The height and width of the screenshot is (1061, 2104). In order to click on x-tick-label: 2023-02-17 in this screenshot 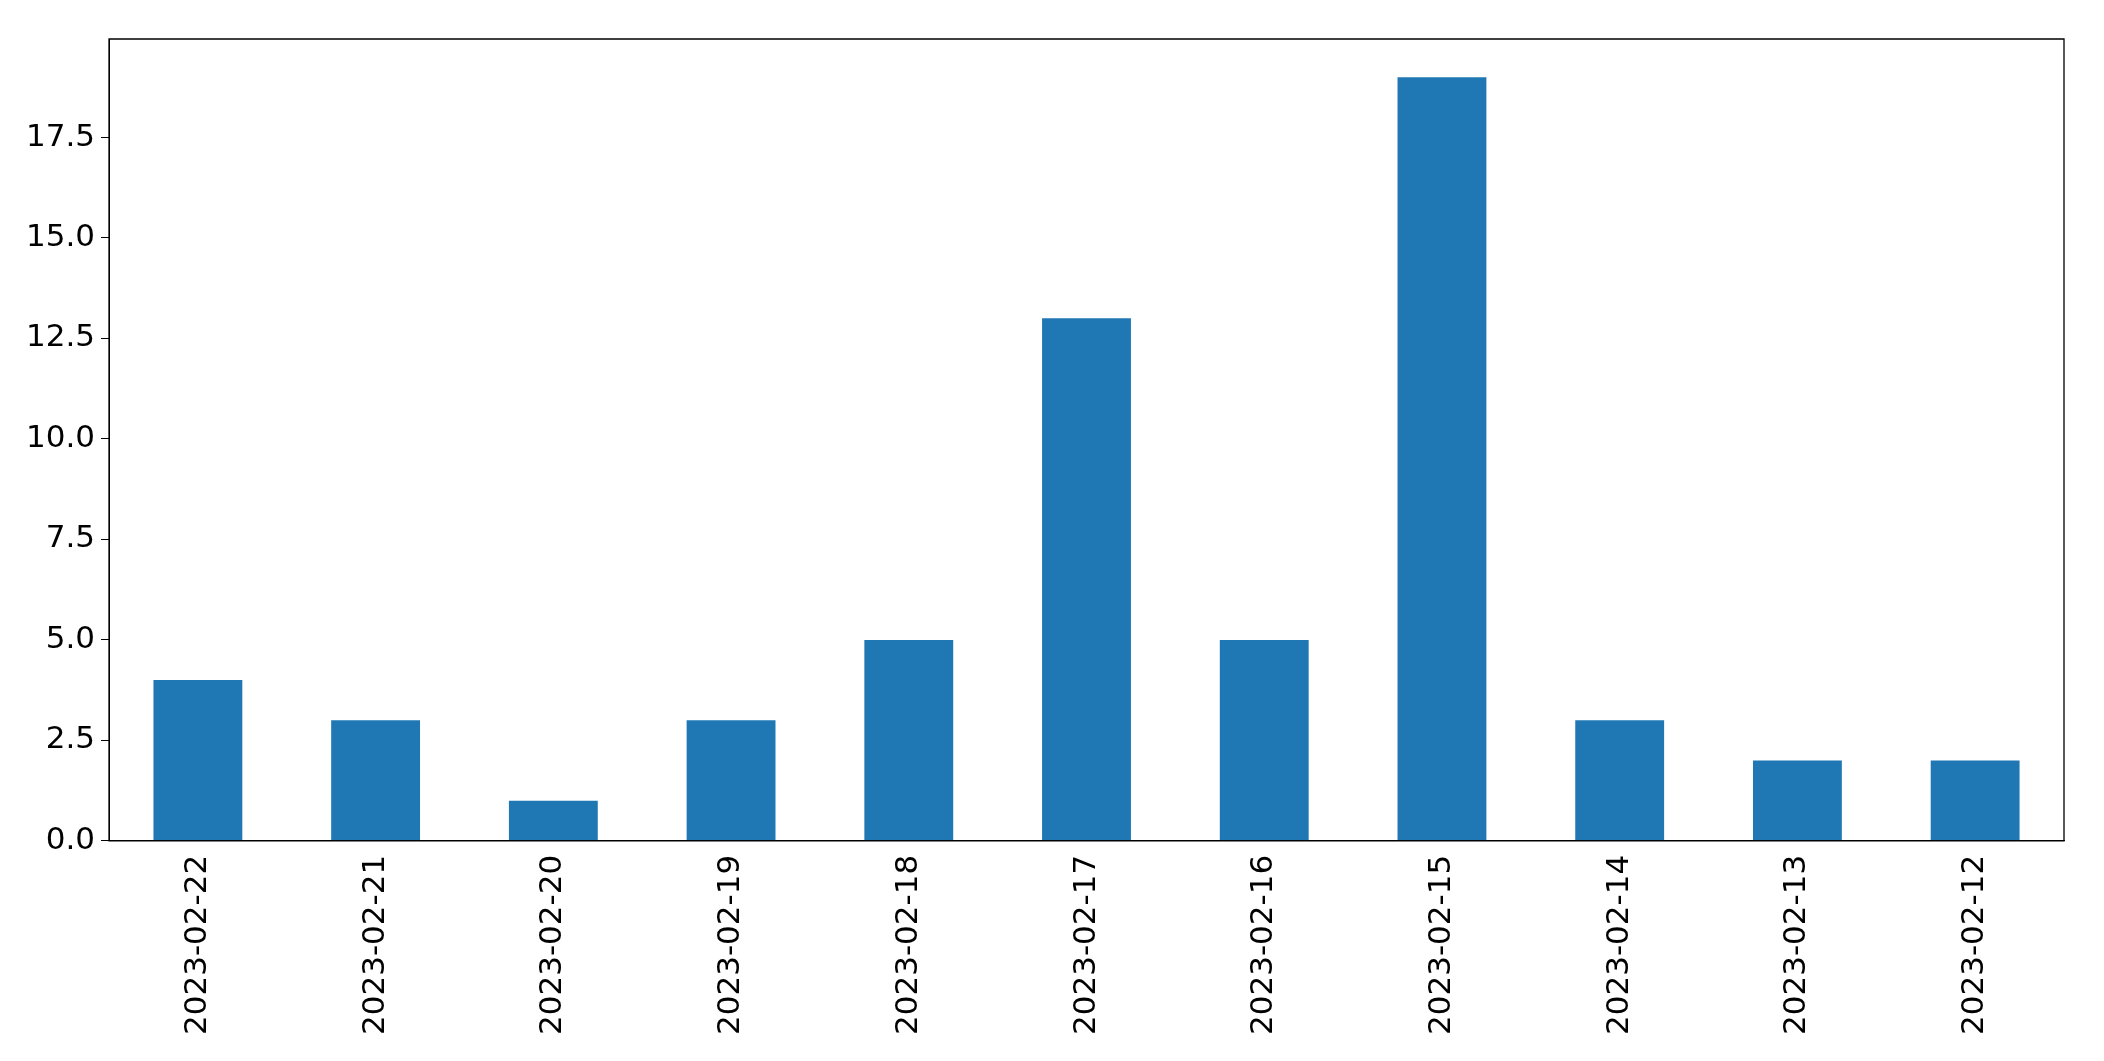, I will do `click(1083, 945)`.